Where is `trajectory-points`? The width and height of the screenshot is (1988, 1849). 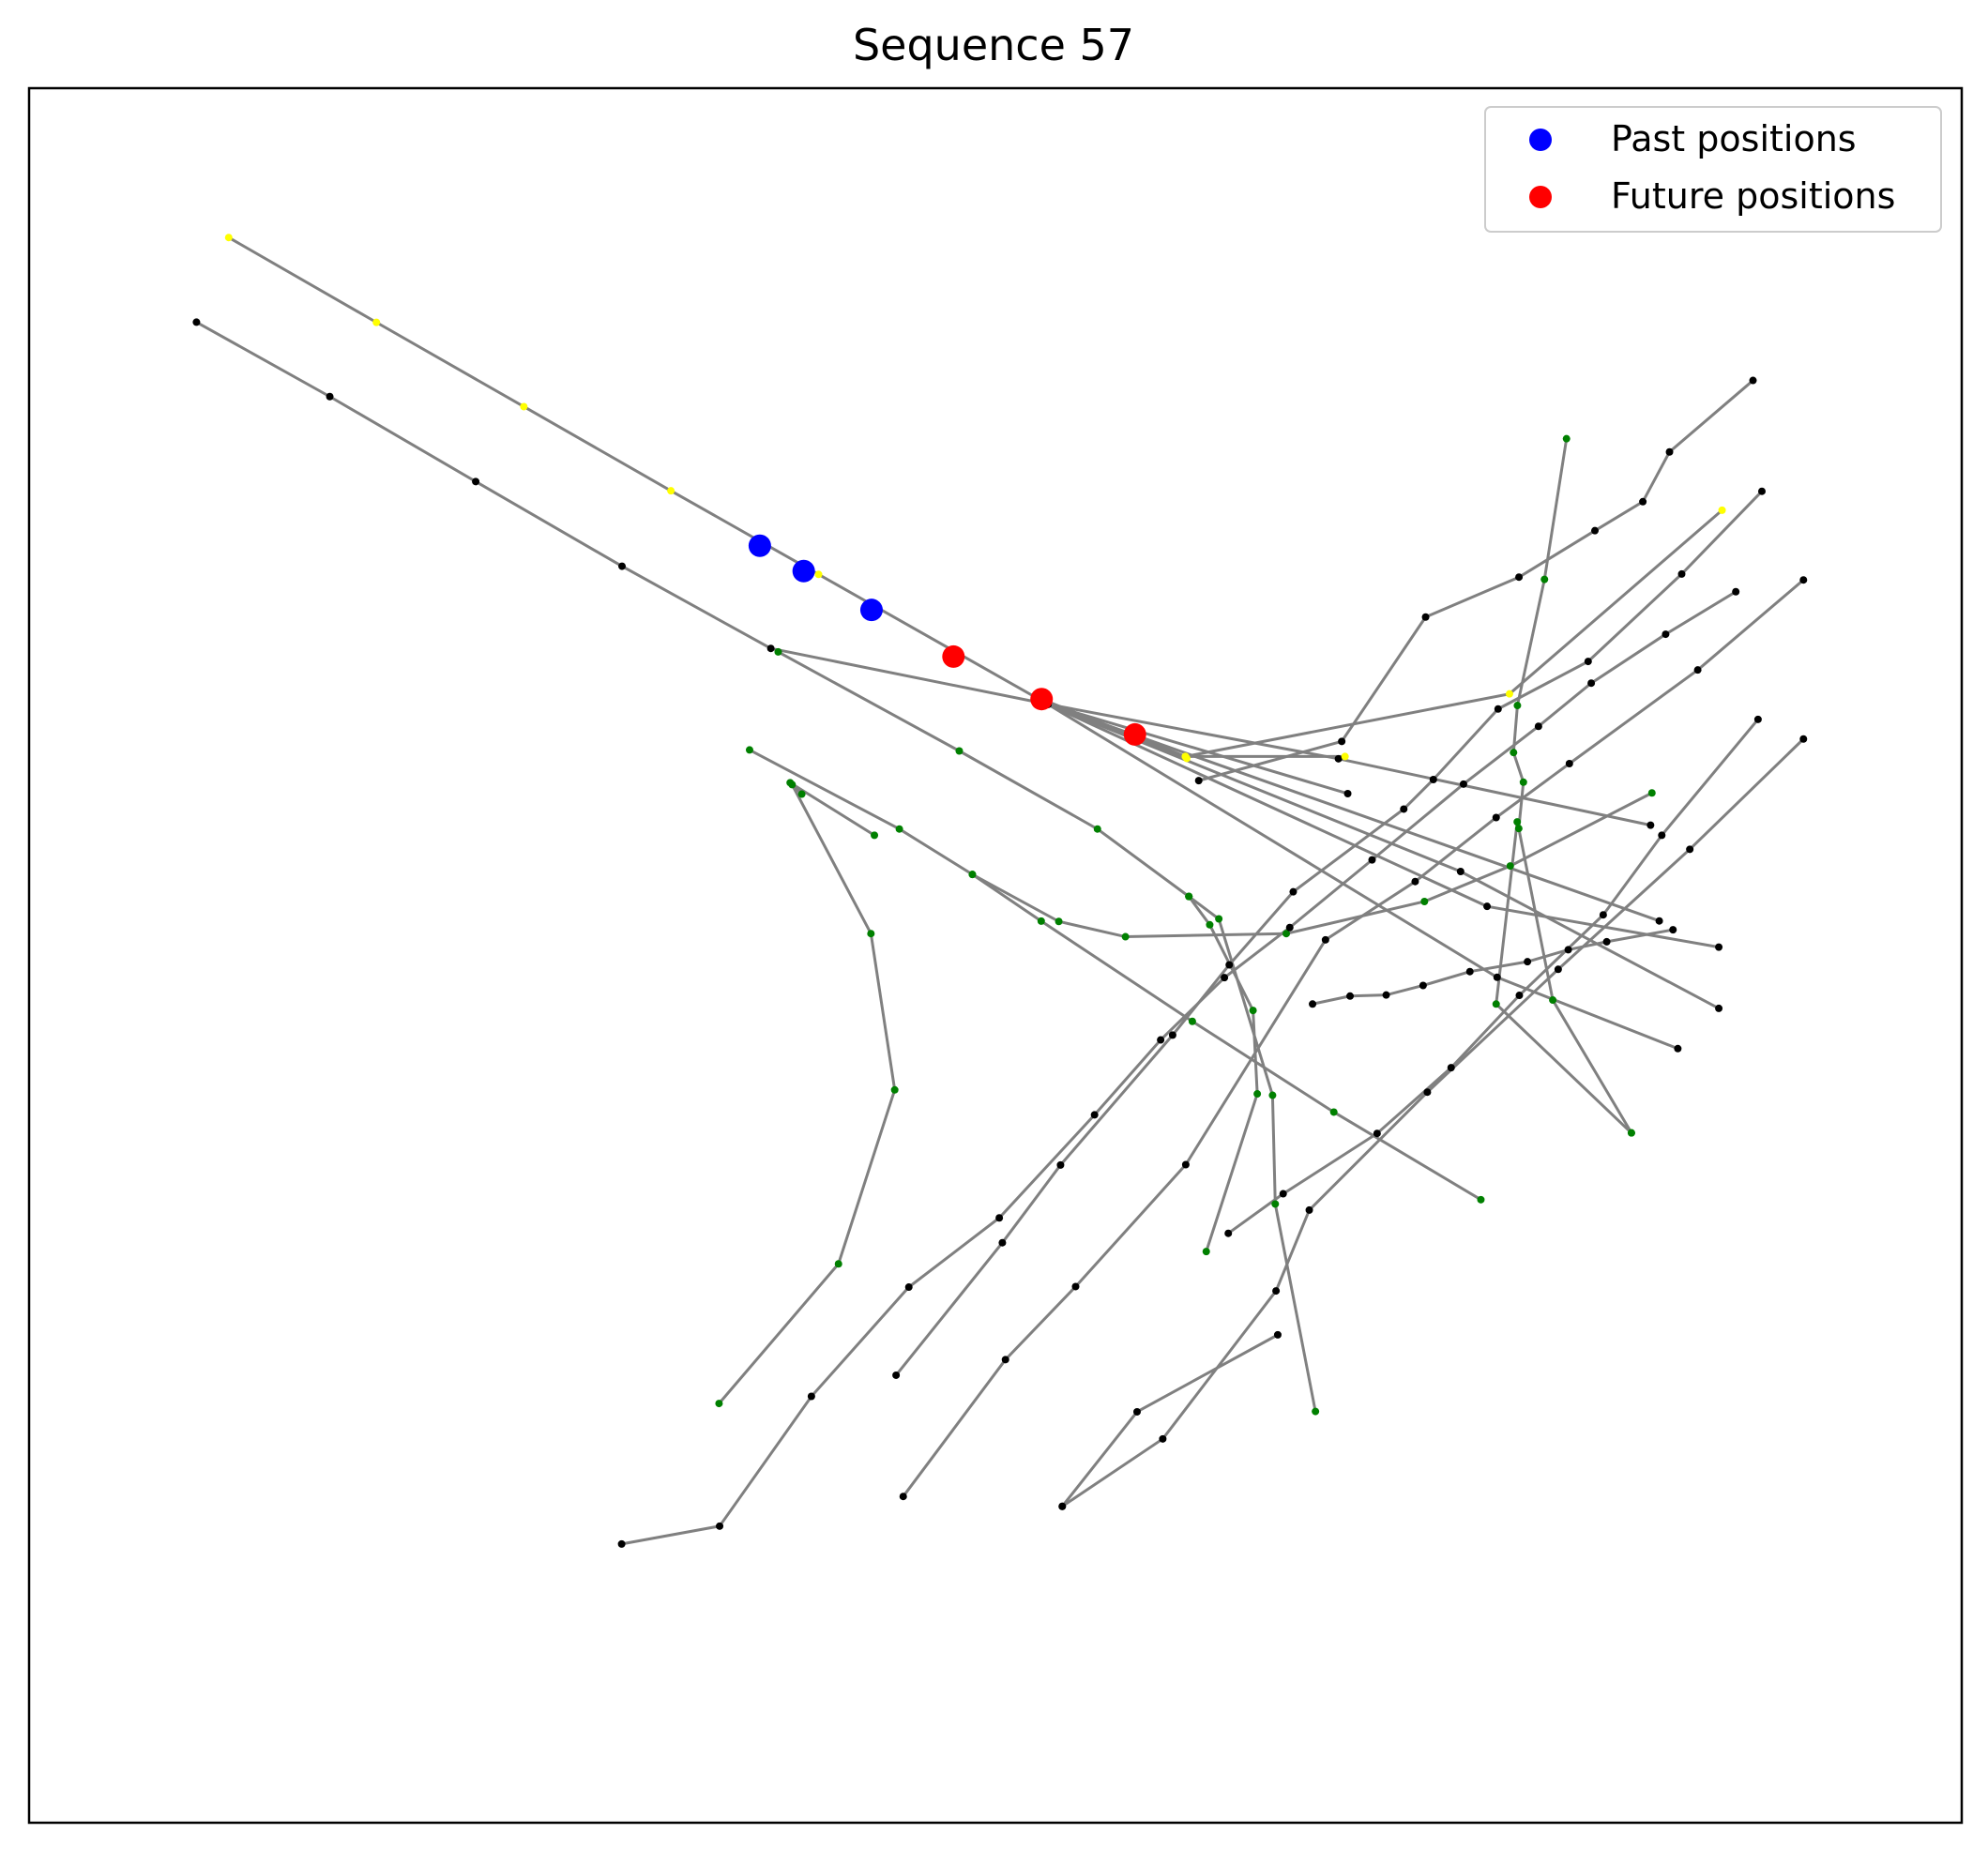
trajectory-points is located at coordinates (947, 640).